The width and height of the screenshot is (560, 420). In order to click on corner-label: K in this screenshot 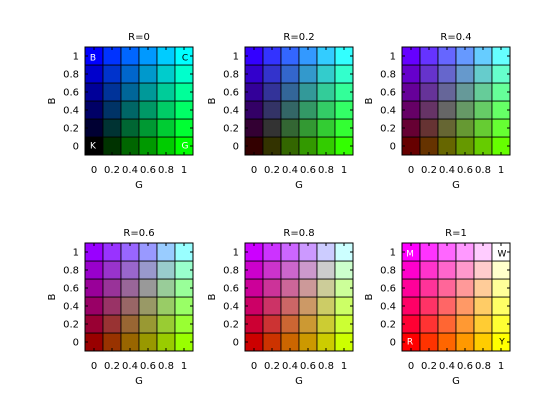, I will do `click(93, 147)`.